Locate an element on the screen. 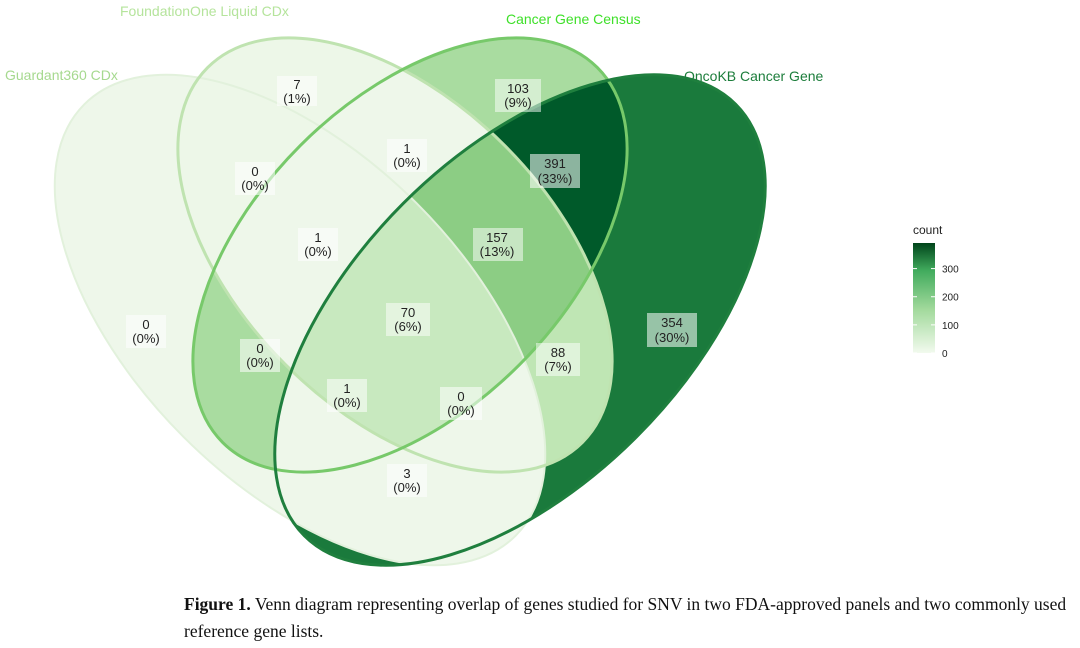  legend-tick-label: 0 is located at coordinates (945, 354).